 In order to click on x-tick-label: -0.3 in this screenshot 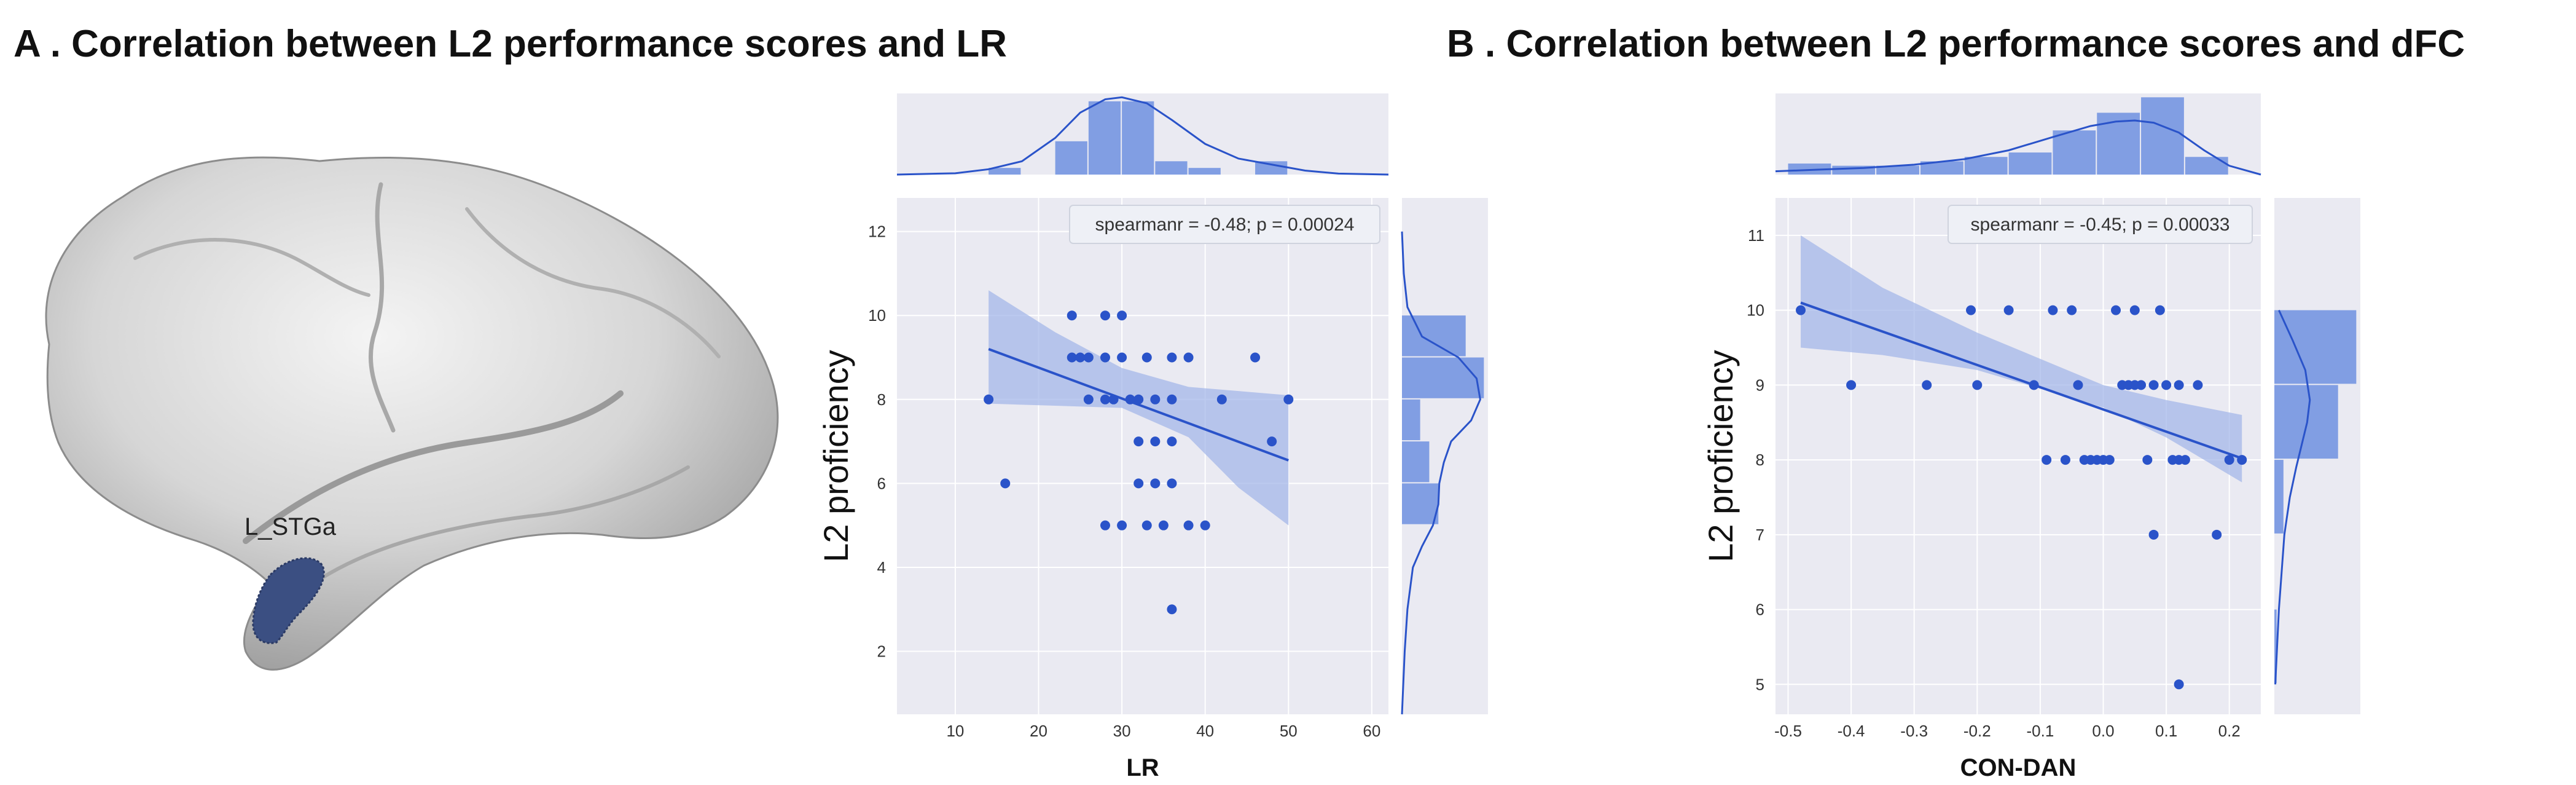, I will do `click(1914, 731)`.